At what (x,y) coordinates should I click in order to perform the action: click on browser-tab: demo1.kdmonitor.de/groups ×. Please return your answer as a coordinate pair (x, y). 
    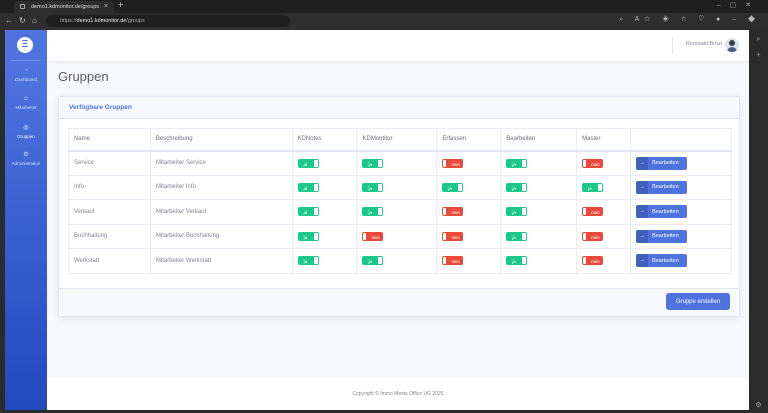
    Looking at the image, I should click on (64, 7).